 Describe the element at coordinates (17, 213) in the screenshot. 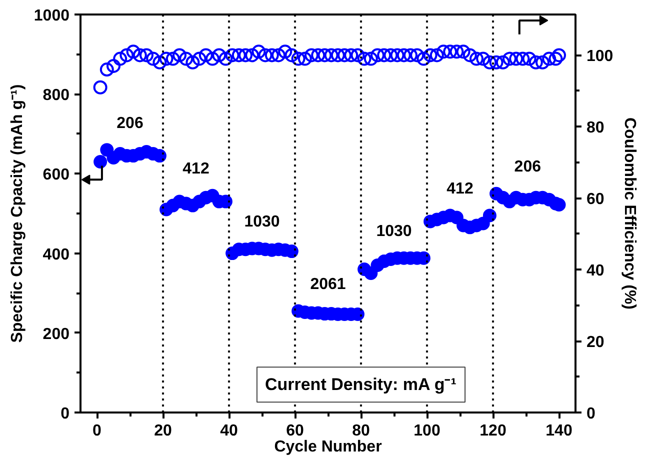

I see `y-axis-title: Specific Charge Cpacity (mAh g⁻¹)` at that location.